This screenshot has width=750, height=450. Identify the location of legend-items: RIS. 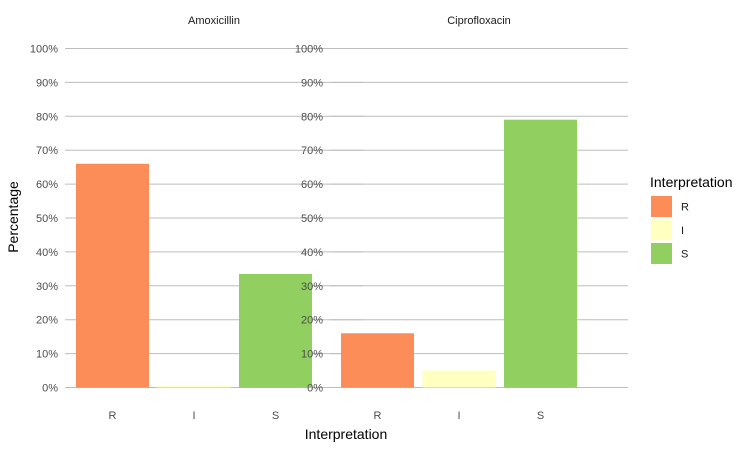
(670, 230).